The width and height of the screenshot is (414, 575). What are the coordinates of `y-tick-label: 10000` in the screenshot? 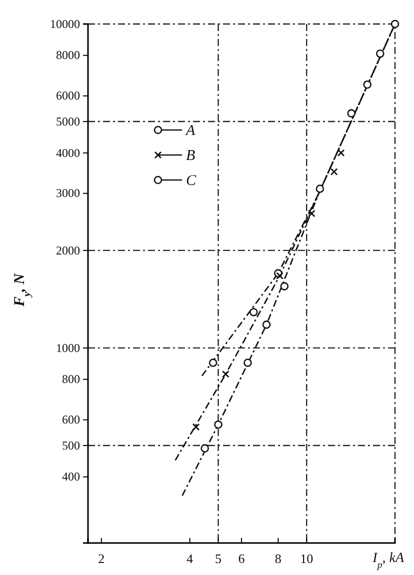 It's located at (65, 23).